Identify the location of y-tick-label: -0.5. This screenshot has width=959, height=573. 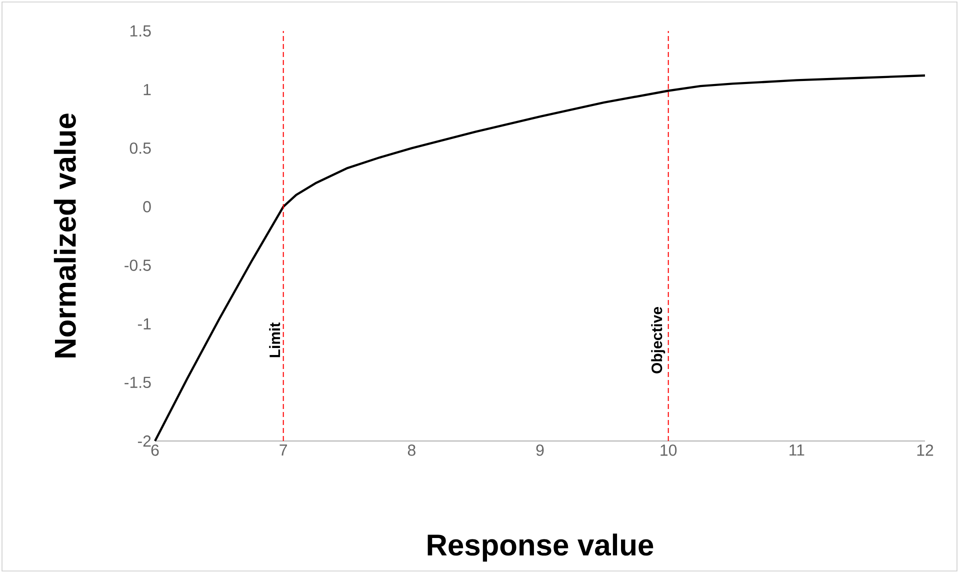
(137, 265).